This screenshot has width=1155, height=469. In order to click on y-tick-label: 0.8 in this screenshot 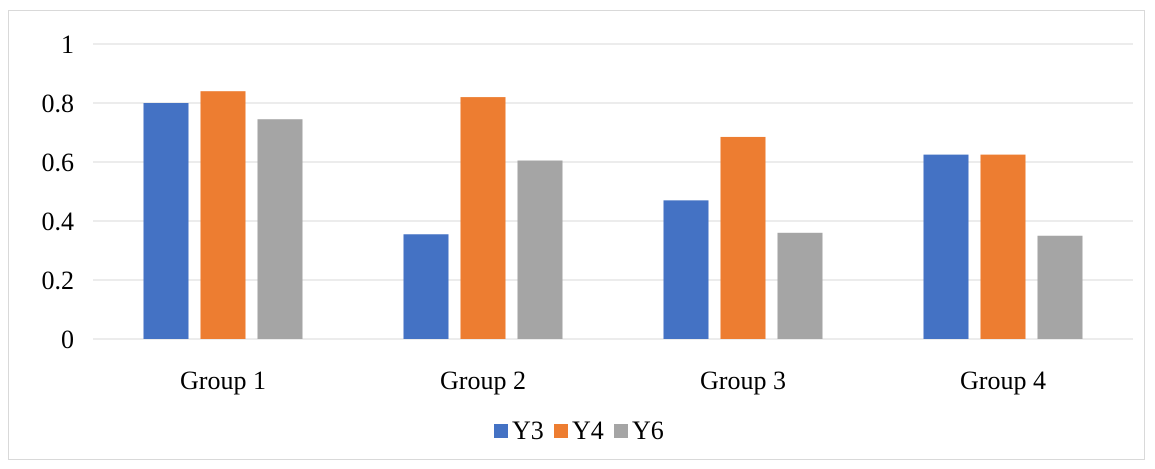, I will do `click(58, 103)`.